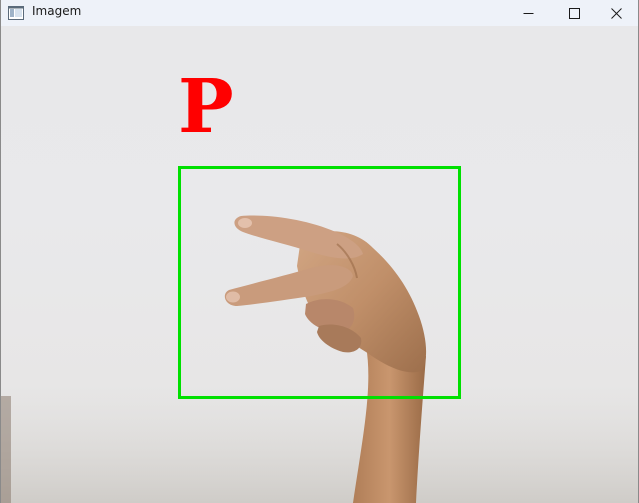 The height and width of the screenshot is (503, 639). I want to click on minimize-icon, so click(528, 13).